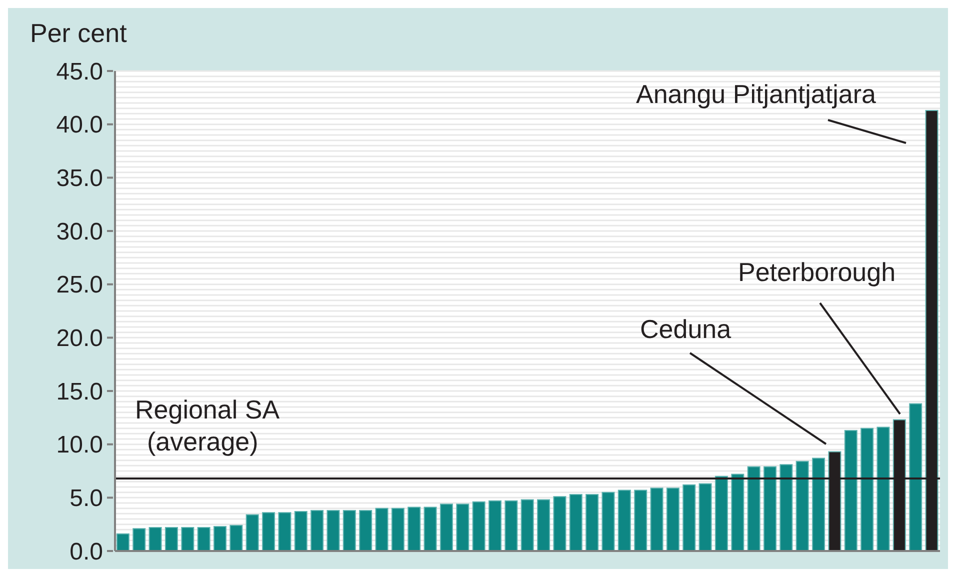  What do you see at coordinates (686, 329) in the screenshot?
I see `annotation: Ceduna` at bounding box center [686, 329].